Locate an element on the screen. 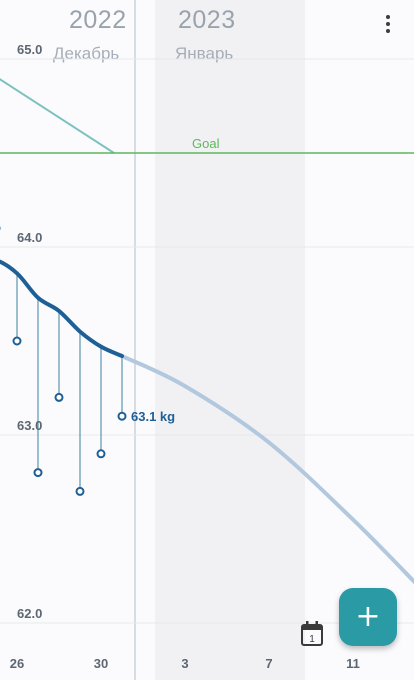 Image resolution: width=414 pixels, height=680 pixels. month-label-january: Январь is located at coordinates (204, 53).